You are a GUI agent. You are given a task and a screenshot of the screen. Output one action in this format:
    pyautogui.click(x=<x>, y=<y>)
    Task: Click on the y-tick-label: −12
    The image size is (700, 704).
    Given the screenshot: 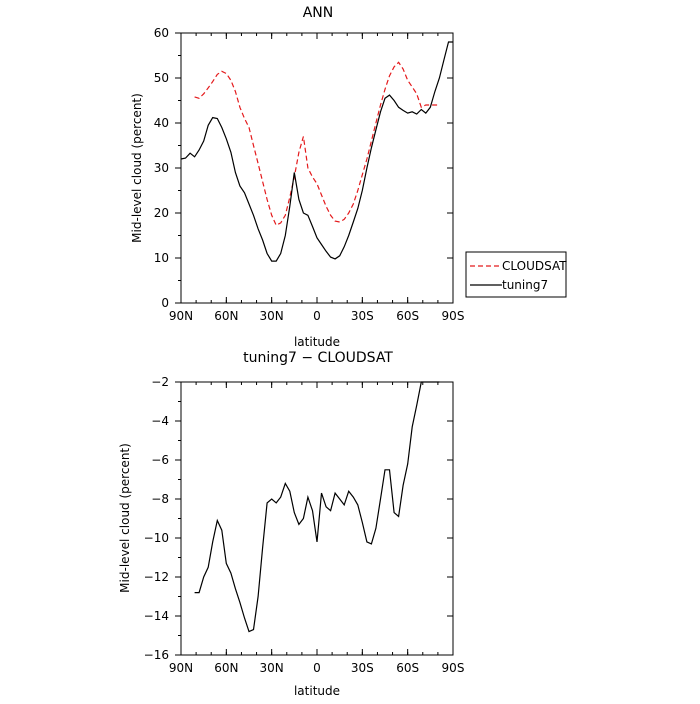 What is the action you would take?
    pyautogui.click(x=156, y=577)
    